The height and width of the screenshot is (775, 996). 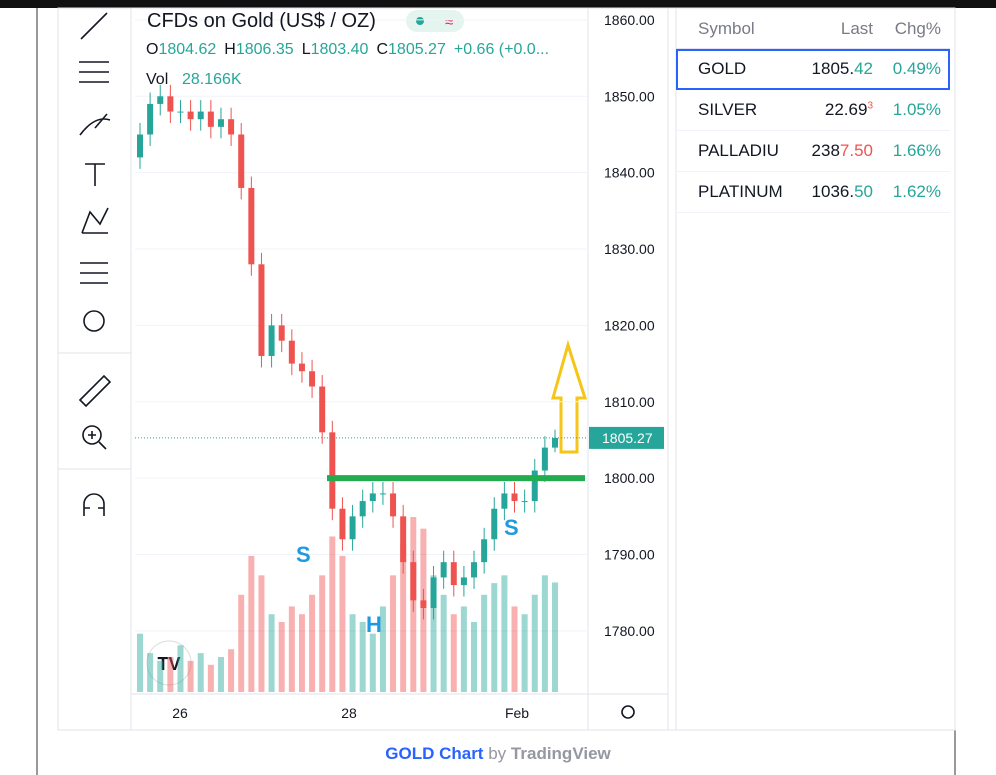 What do you see at coordinates (449, 22) in the screenshot?
I see `status-icon: ≈` at bounding box center [449, 22].